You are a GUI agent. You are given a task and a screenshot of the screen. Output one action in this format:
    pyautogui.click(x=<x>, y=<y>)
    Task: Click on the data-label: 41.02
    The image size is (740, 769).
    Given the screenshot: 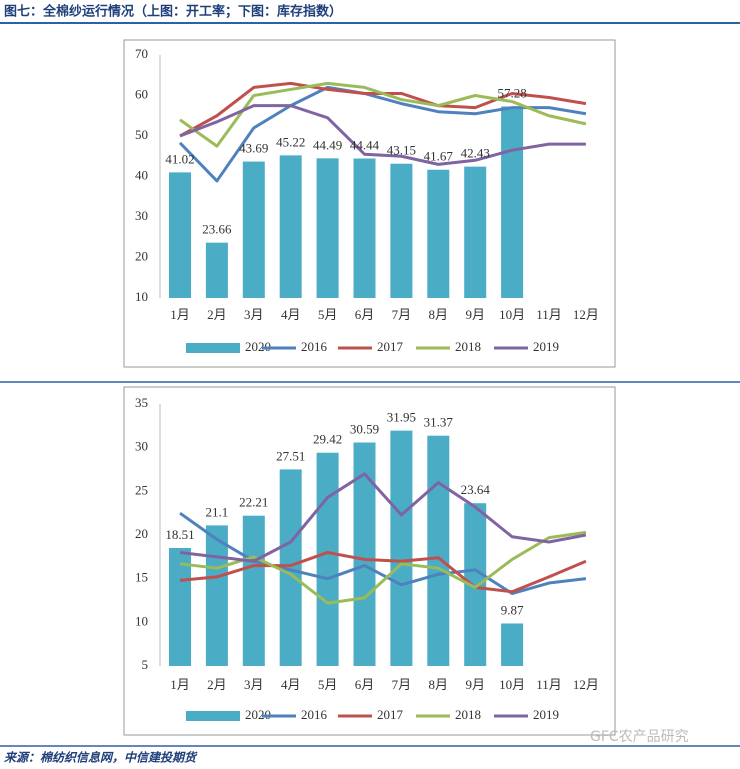 What is the action you would take?
    pyautogui.click(x=179, y=158)
    